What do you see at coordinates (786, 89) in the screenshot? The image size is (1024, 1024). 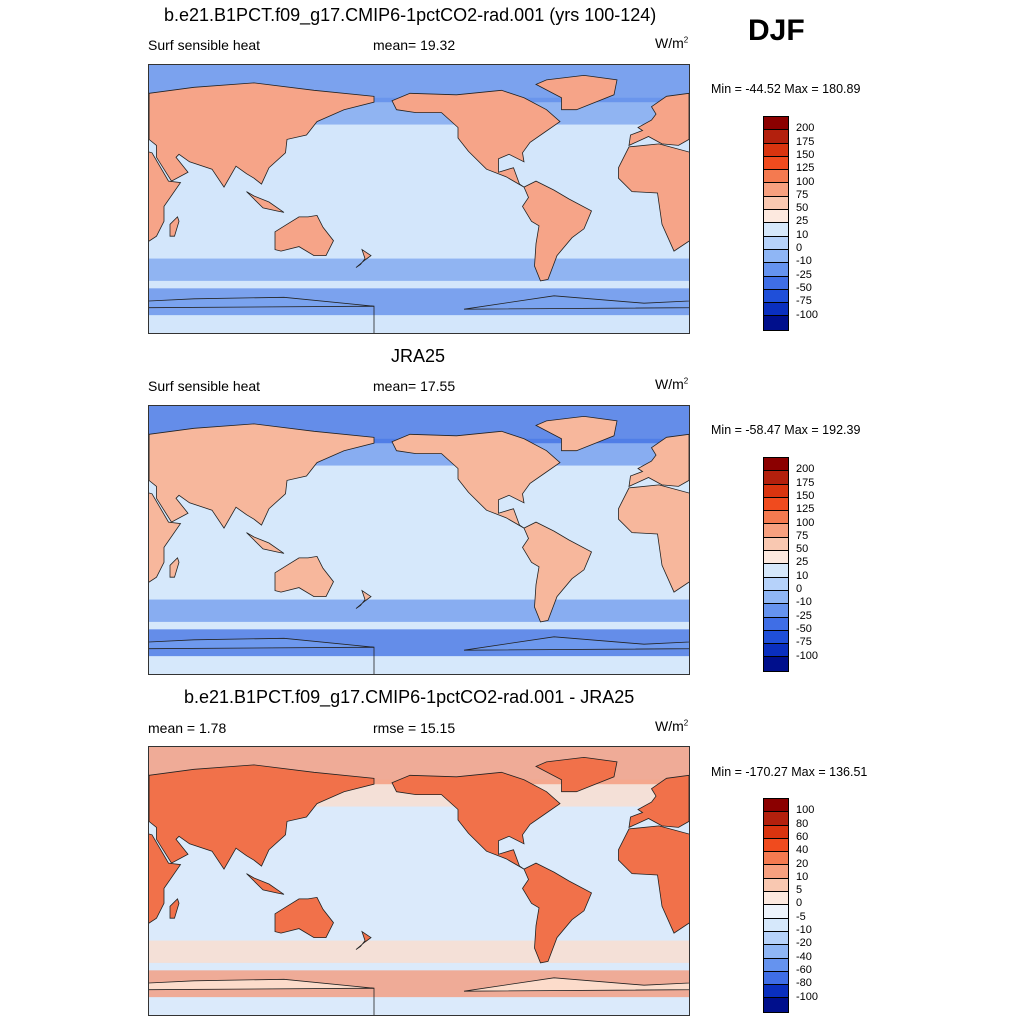 I see `panel1-minmax: Min = -44.52 Max = 180.89` at bounding box center [786, 89].